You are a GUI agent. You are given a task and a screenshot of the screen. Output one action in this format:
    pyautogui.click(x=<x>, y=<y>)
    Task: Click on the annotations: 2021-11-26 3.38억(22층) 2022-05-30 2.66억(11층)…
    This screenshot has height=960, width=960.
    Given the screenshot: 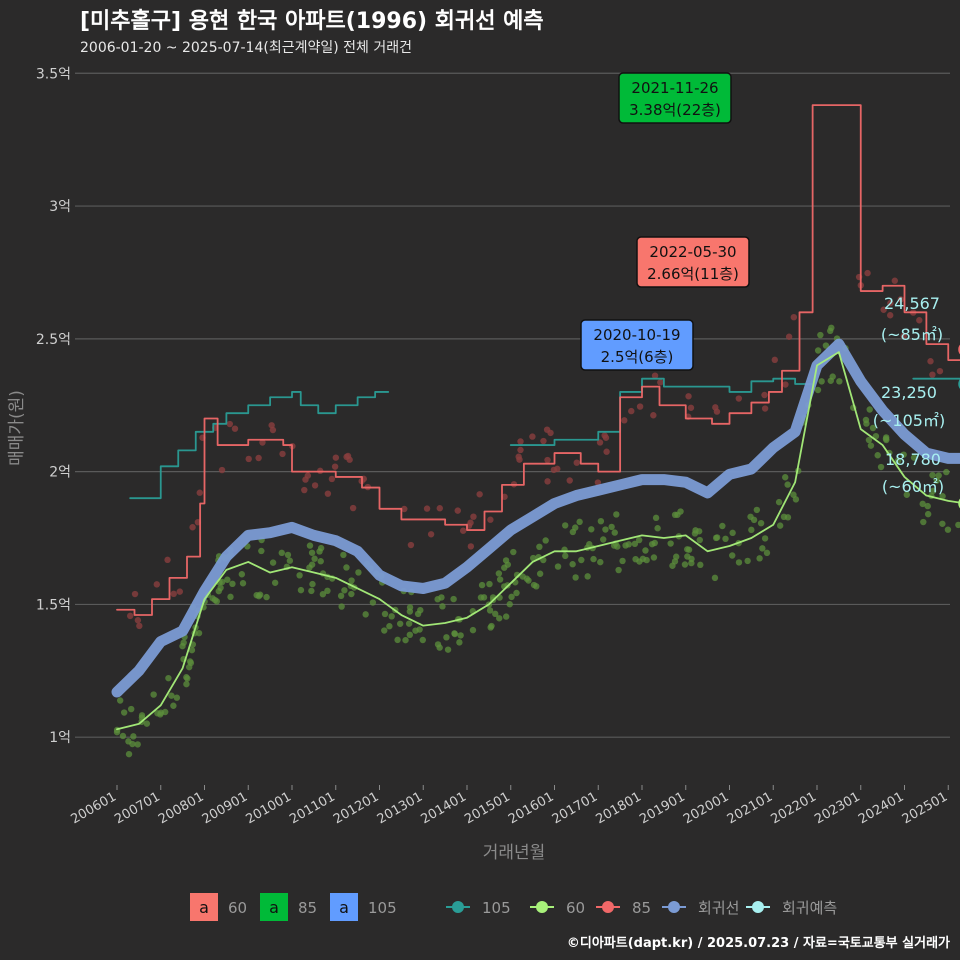 What is the action you would take?
    pyautogui.click(x=665, y=221)
    